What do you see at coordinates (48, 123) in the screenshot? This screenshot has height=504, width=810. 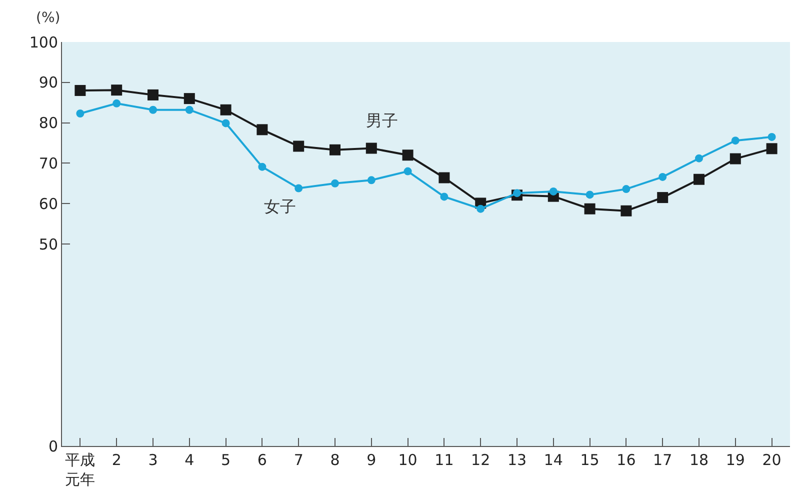 I see `y-tick-label: 80` at bounding box center [48, 123].